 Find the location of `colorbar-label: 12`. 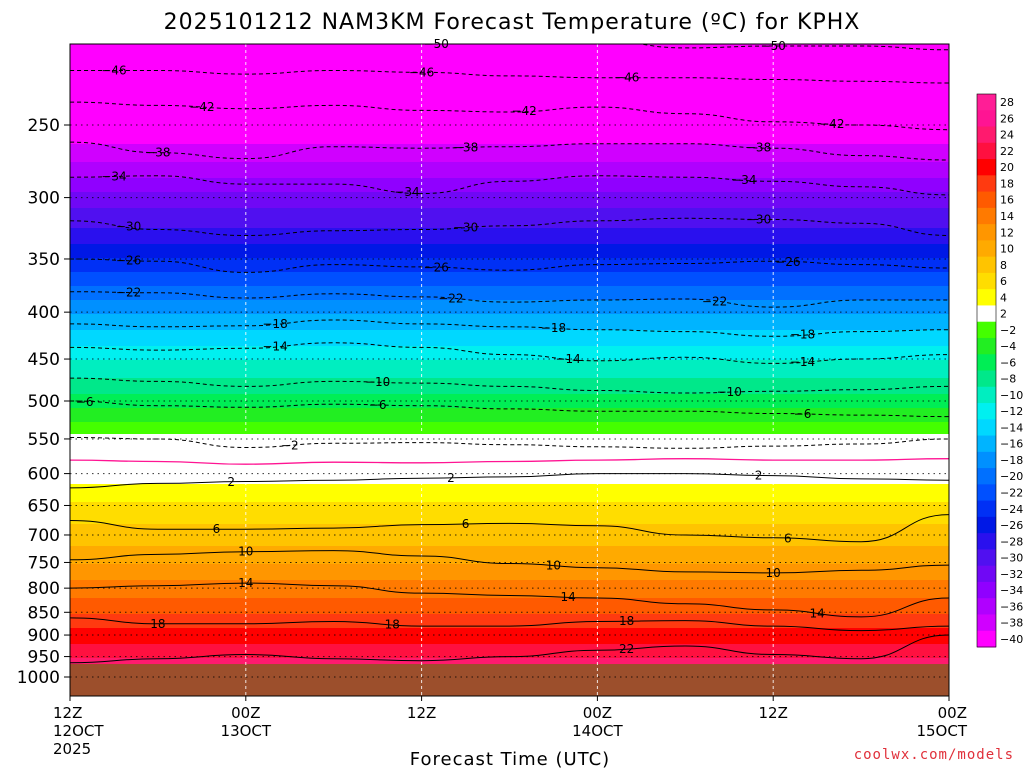

colorbar-label: 12 is located at coordinates (1007, 232).